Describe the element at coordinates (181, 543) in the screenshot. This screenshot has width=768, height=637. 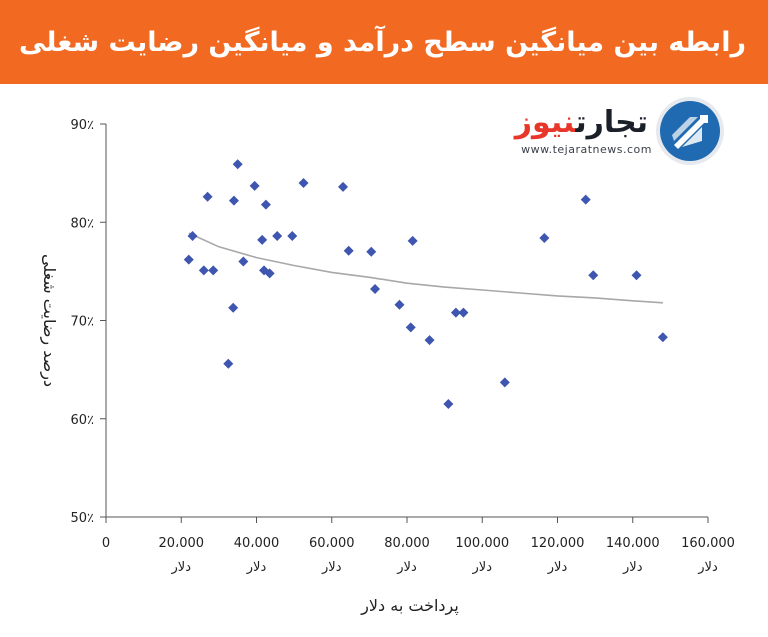
I see `x-tick-label: 20،000` at that location.